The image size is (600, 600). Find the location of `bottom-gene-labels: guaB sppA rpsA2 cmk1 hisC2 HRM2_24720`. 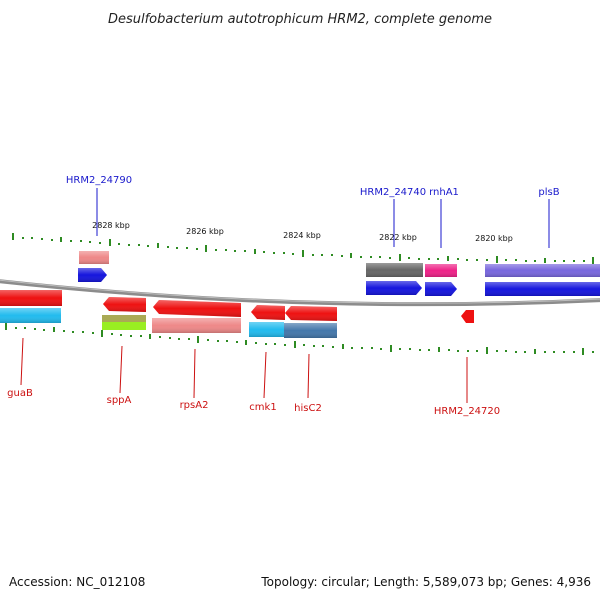

bottom-gene-labels: guaB sppA rpsA2 cmk1 hisC2 HRM2_24720 is located at coordinates (253, 402).